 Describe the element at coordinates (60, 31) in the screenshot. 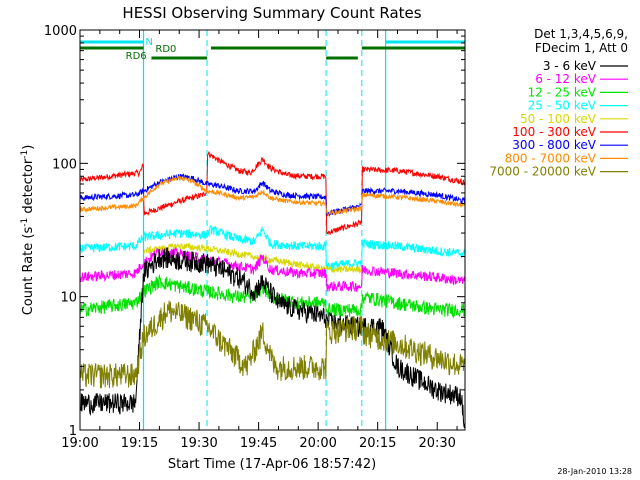

I see `y-tick-label: 1000` at that location.